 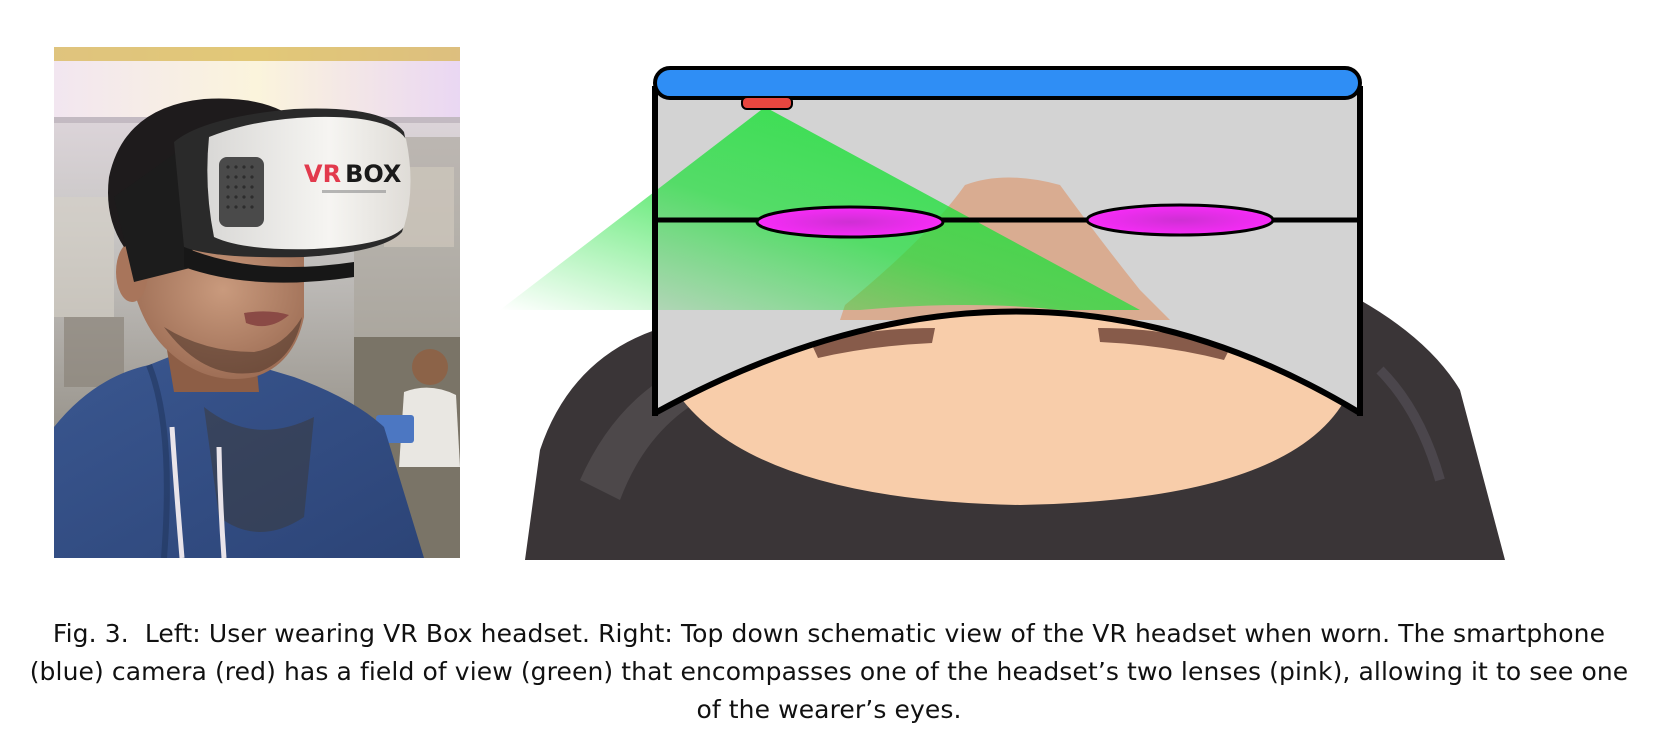 What do you see at coordinates (1007, 83) in the screenshot?
I see `smartphone` at bounding box center [1007, 83].